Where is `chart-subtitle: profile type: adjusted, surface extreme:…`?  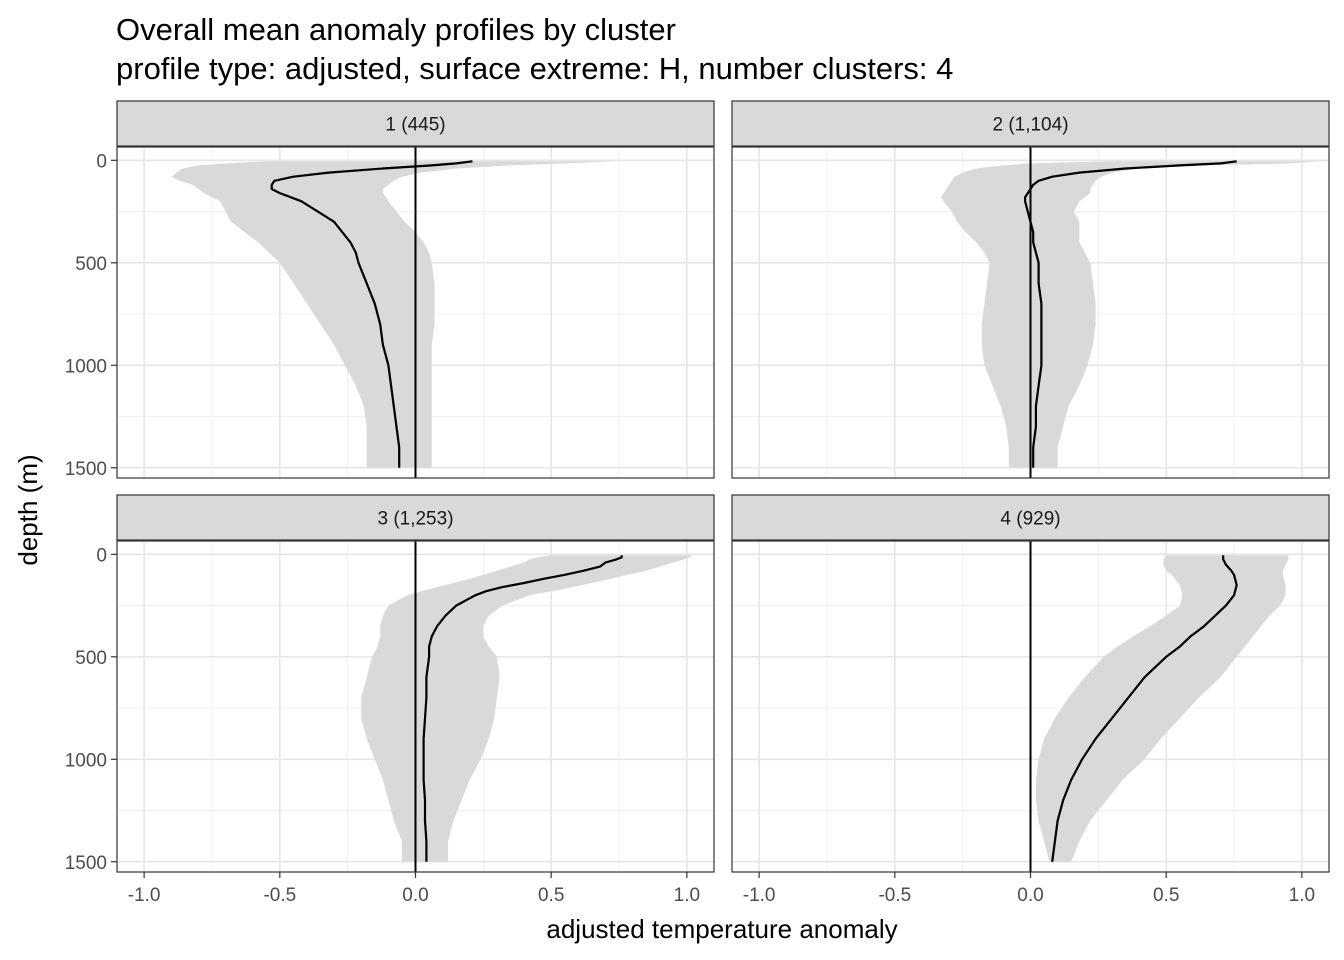
chart-subtitle: profile type: adjusted, surface extreme:… is located at coordinates (534, 68).